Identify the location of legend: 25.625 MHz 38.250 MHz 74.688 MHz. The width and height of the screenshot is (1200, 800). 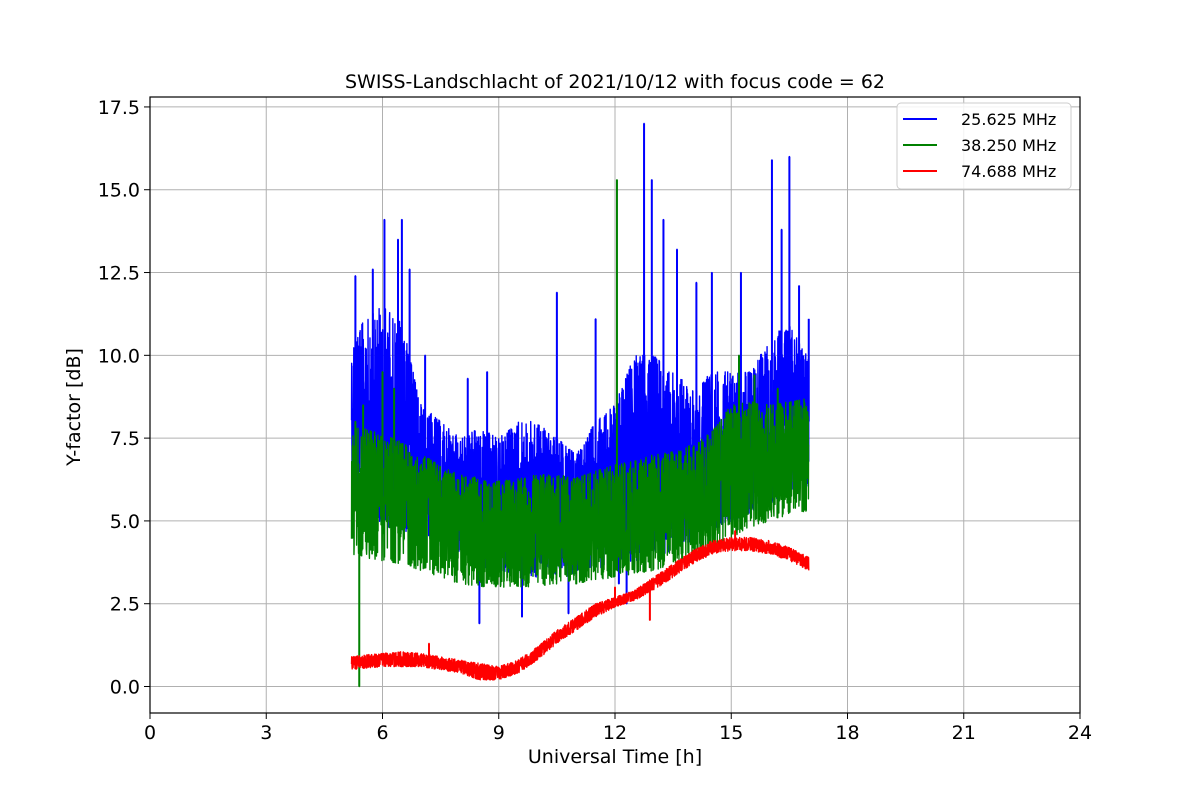
(984, 146).